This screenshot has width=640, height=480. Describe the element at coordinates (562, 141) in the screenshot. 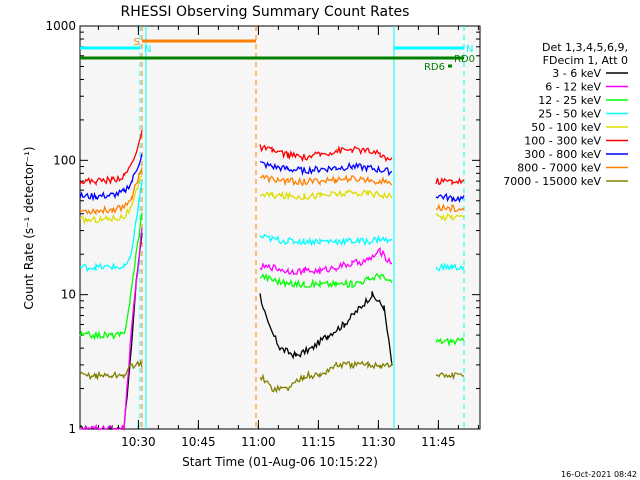

I see `legend-label: 100 - 300 keV` at that location.